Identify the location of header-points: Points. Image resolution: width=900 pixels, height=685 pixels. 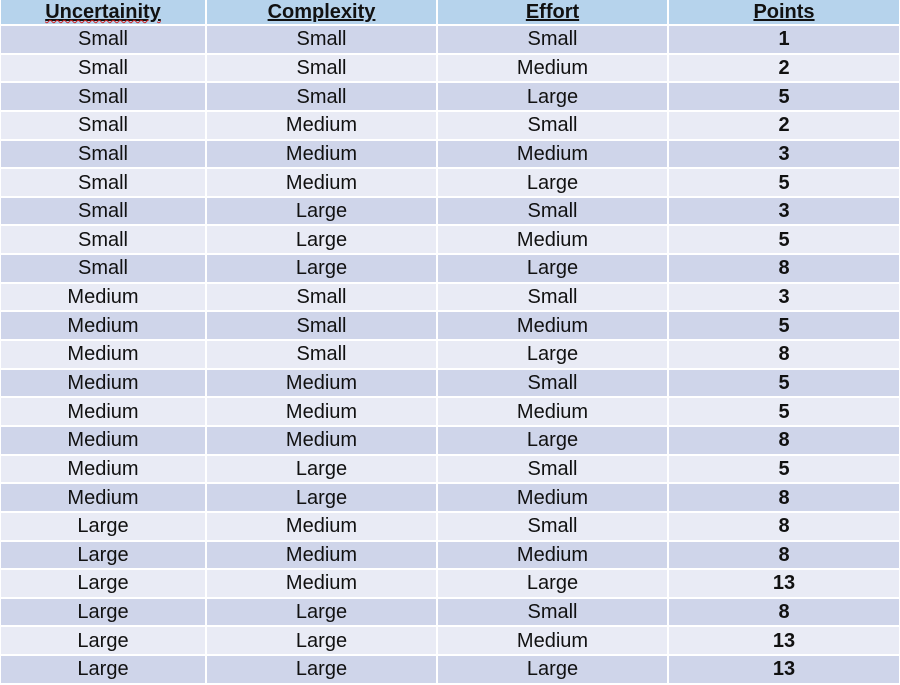
(783, 13).